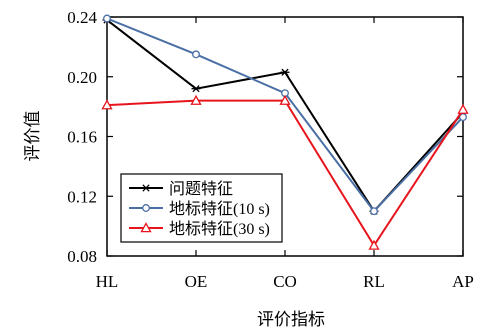 The width and height of the screenshot is (485, 333). Describe the element at coordinates (291, 319) in the screenshot. I see `x-axis-label: 评价指标` at that location.